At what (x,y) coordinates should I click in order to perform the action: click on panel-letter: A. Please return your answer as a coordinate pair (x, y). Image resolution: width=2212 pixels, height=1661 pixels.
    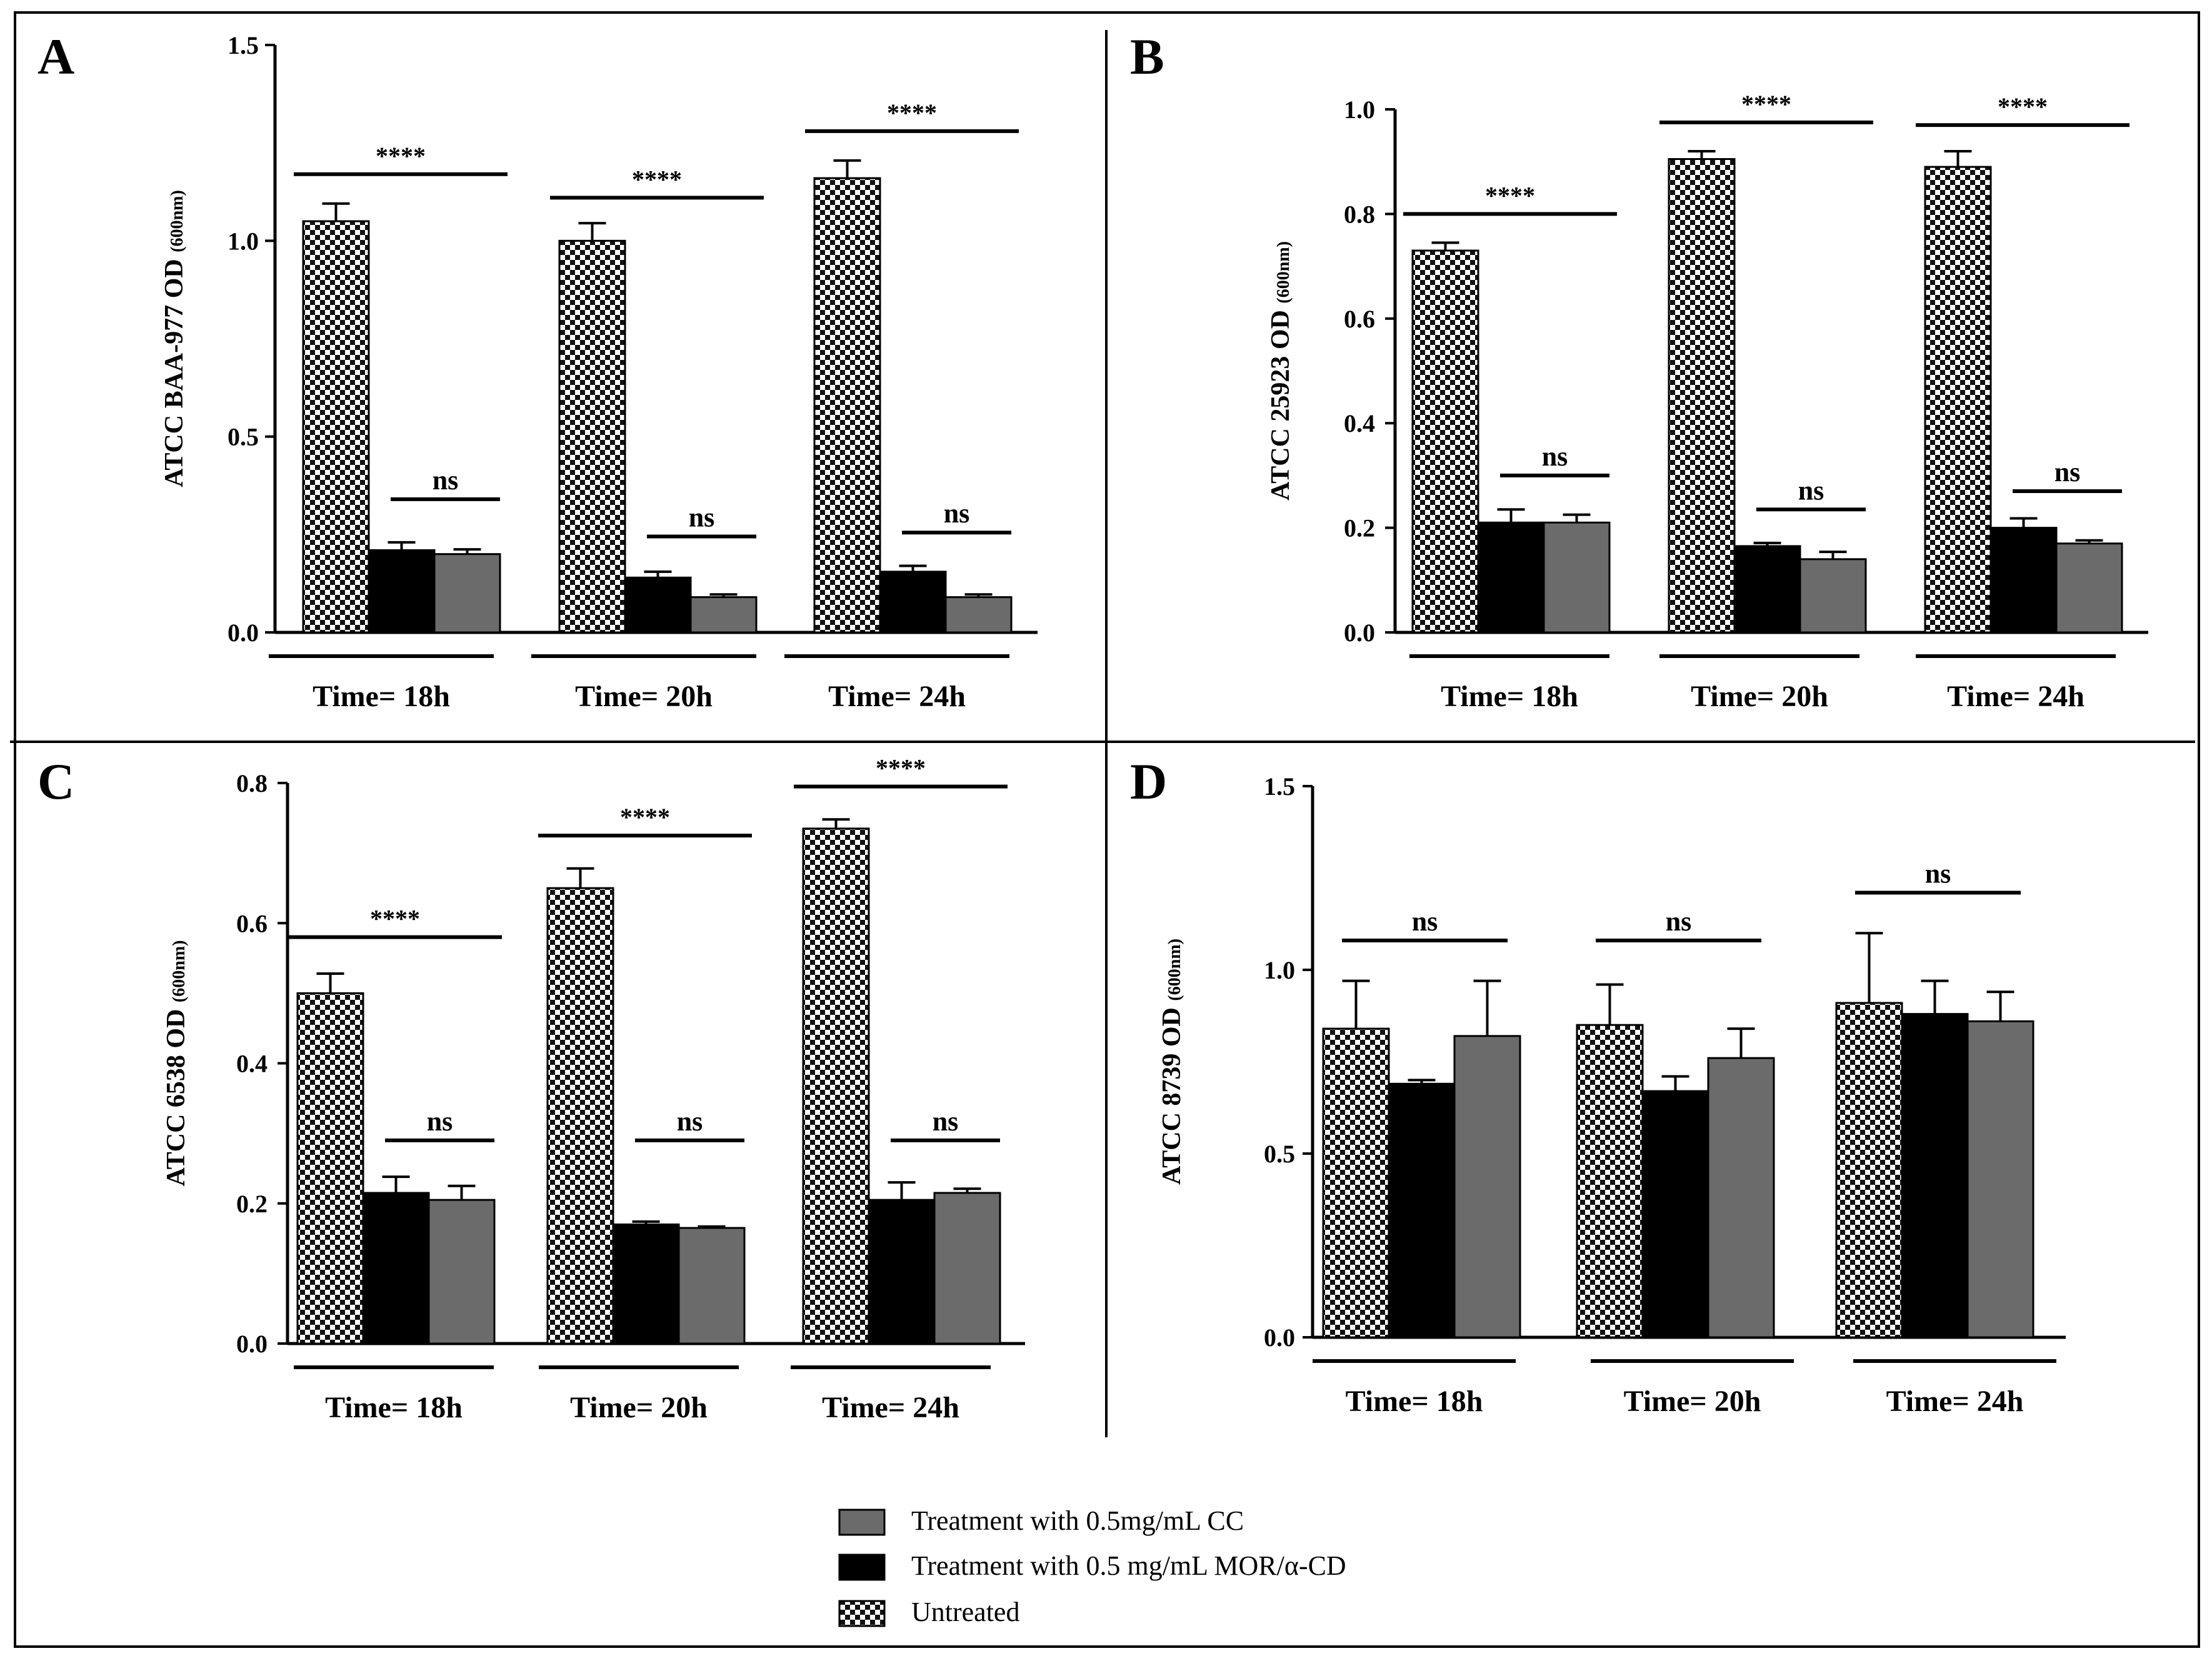
    Looking at the image, I should click on (56, 56).